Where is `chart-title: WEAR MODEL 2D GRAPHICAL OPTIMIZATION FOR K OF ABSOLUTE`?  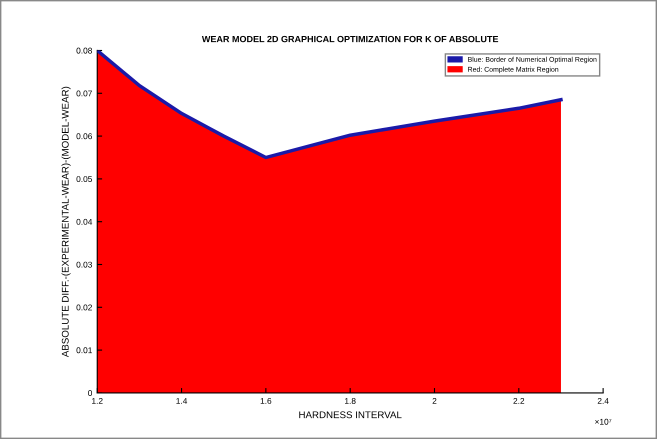 chart-title: WEAR MODEL 2D GRAPHICAL OPTIMIZATION FOR K OF ABSOLUTE is located at coordinates (350, 39).